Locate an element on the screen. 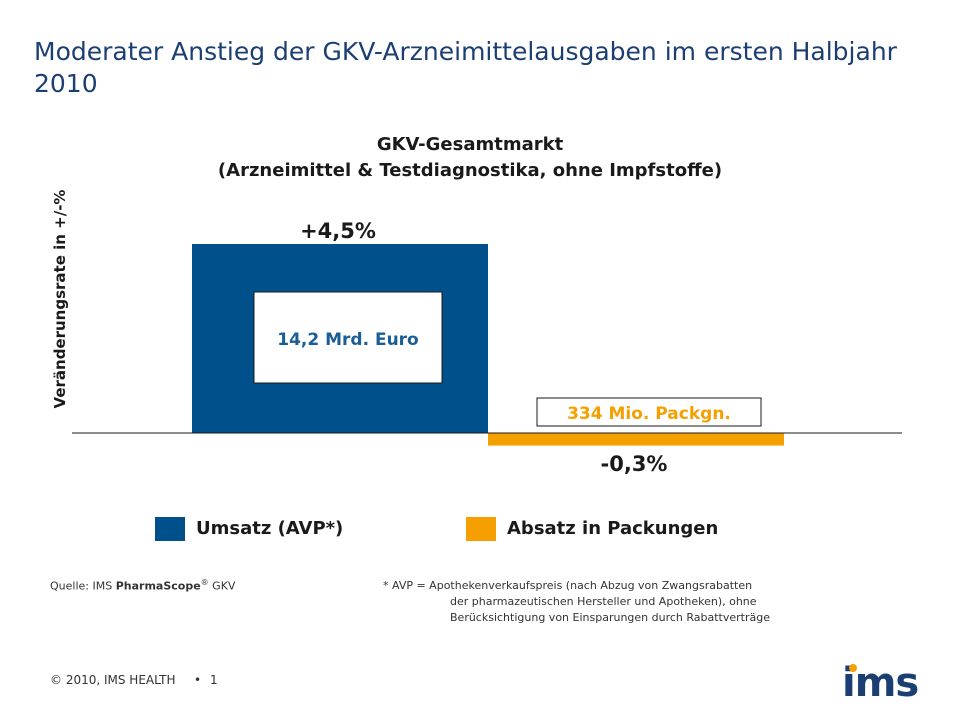 The image size is (960, 720). page-number: 1 is located at coordinates (214, 680).